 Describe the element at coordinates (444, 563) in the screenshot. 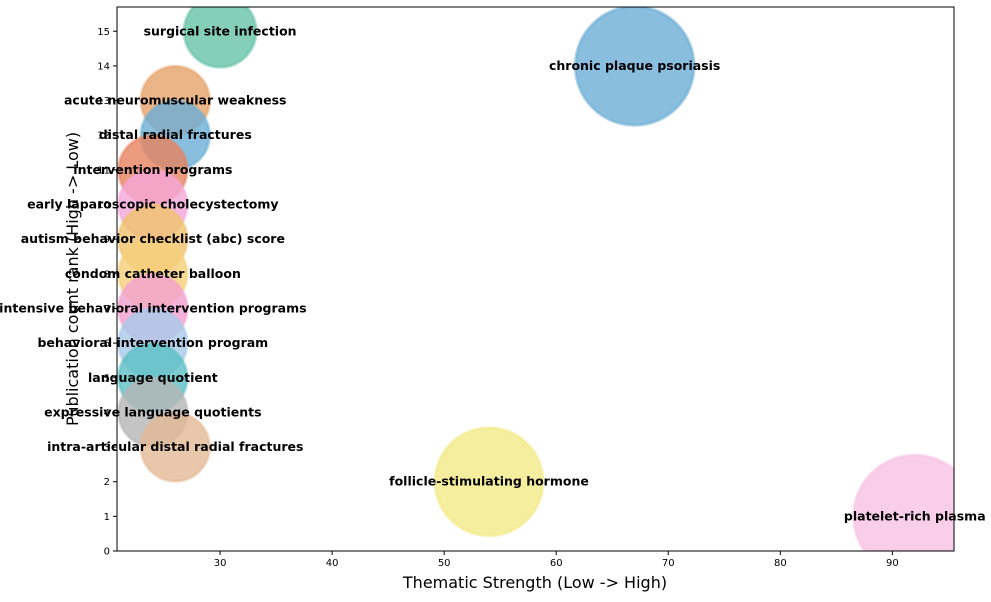

I see `x-tick-label: 50` at that location.